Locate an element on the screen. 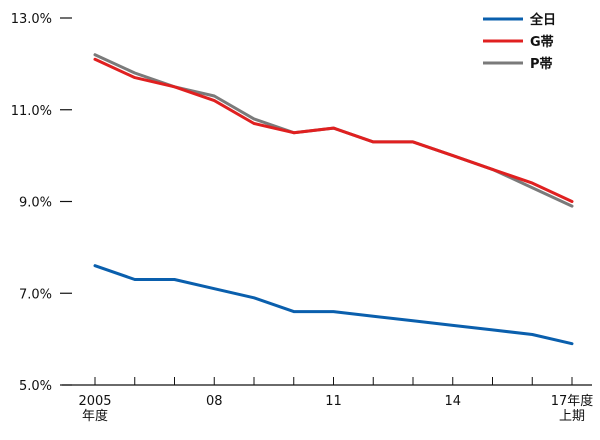 Image resolution: width=600 pixels, height=440 pixels. y-tick-label: 5.0% is located at coordinates (35, 386).